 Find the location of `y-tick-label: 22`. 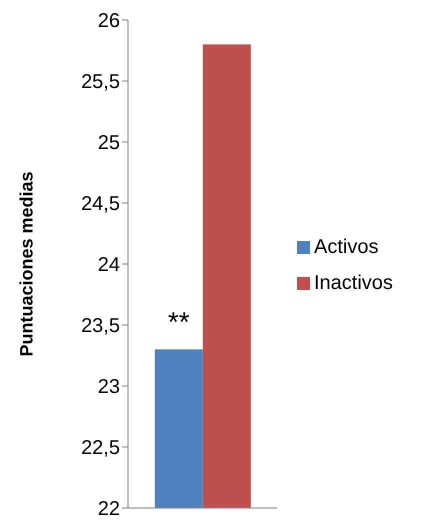

y-tick-label: 22 is located at coordinates (109, 509).